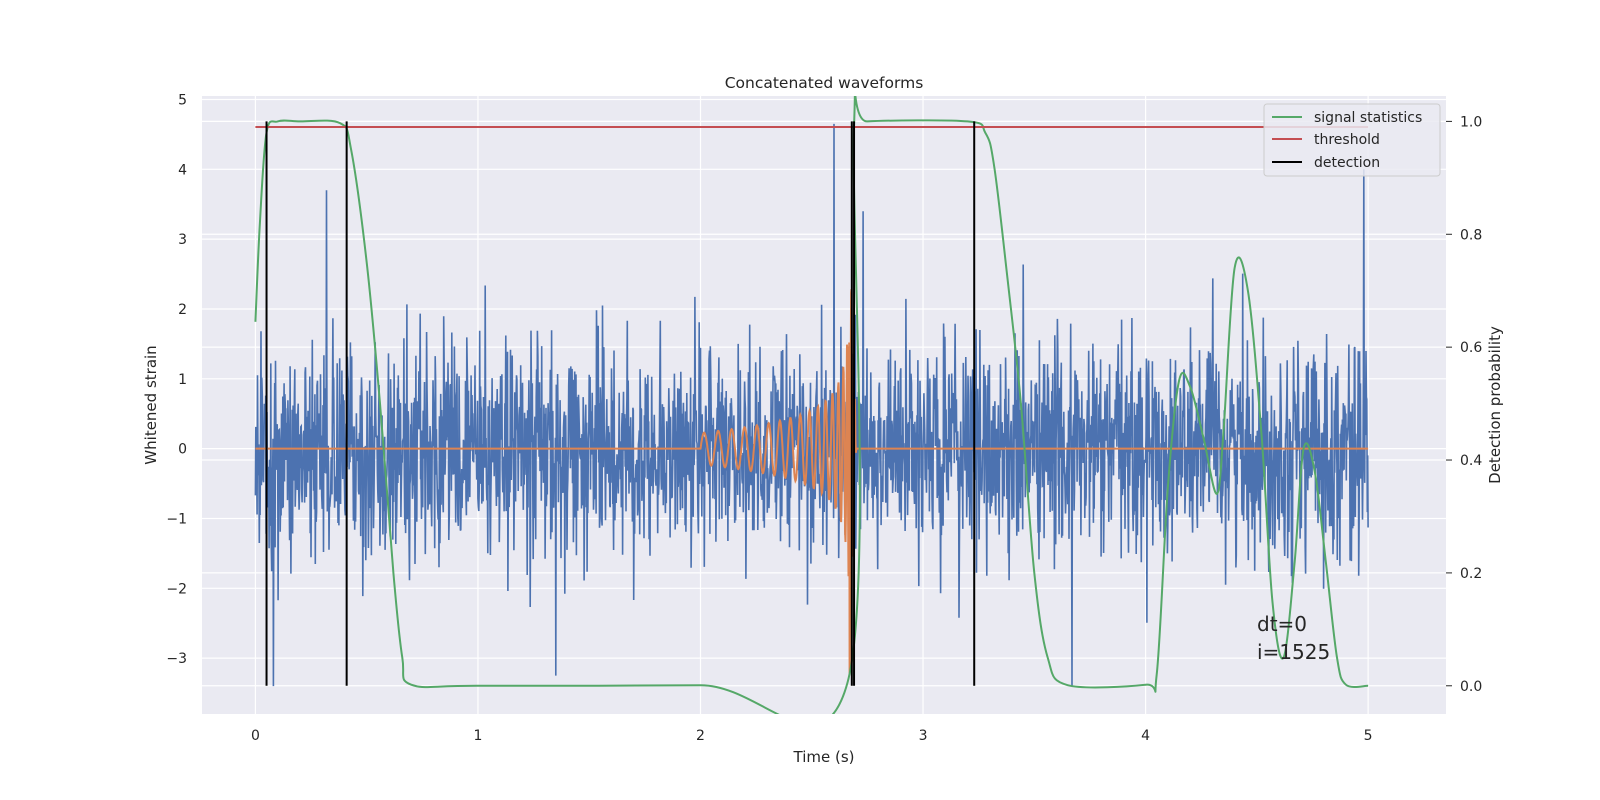  What do you see at coordinates (1282, 624) in the screenshot?
I see `annotation-dt: dt=0` at bounding box center [1282, 624].